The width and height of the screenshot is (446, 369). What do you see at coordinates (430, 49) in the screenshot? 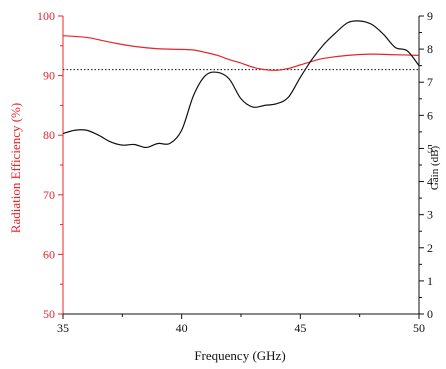
I see `right-y-tick-label: 8` at bounding box center [430, 49].